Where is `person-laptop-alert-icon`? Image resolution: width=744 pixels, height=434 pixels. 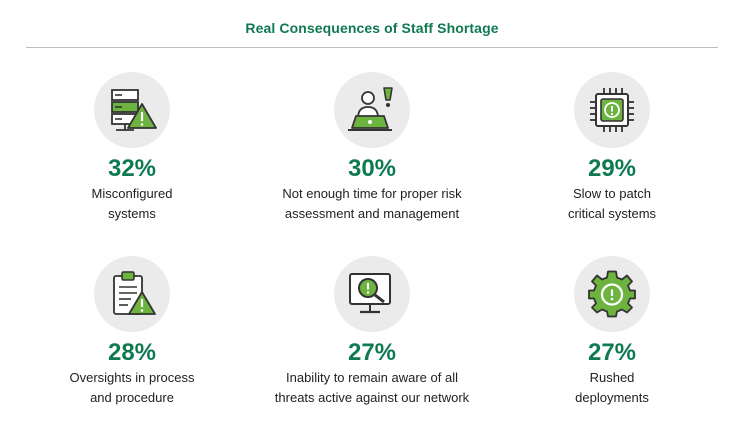
person-laptop-alert-icon is located at coordinates (370, 109).